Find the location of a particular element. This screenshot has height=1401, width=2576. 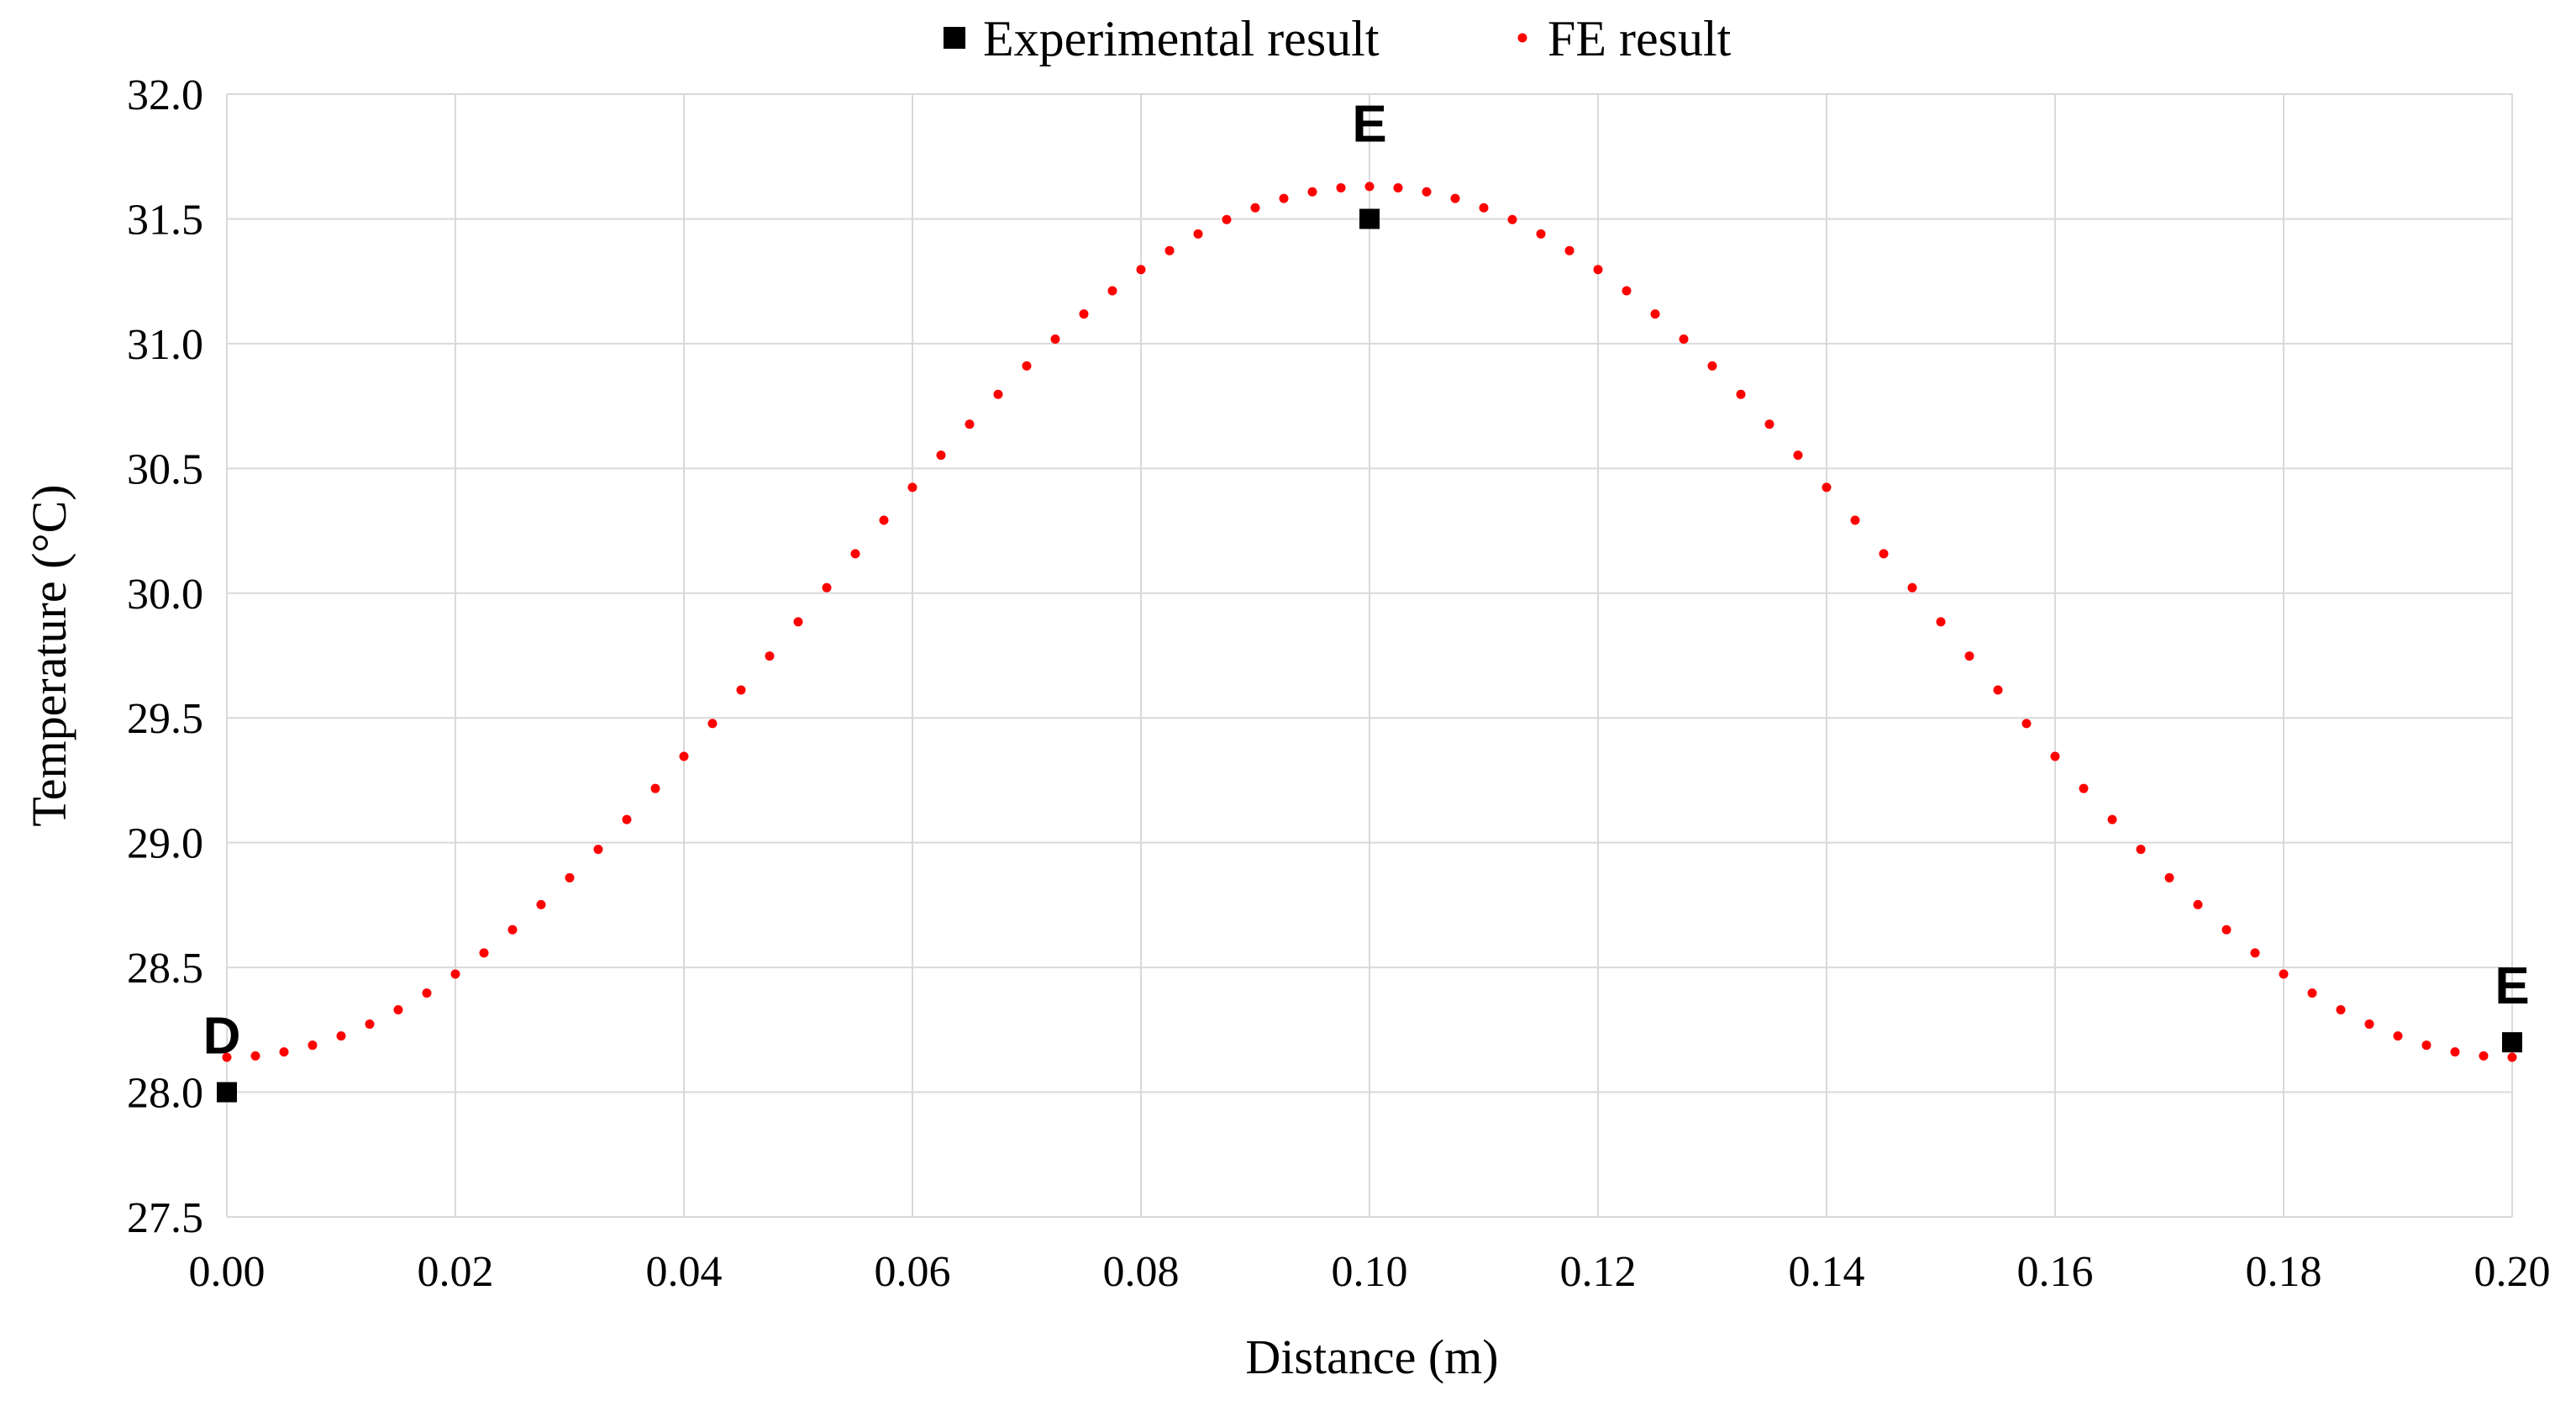

x-tick-label: 0.12 is located at coordinates (1598, 1272).